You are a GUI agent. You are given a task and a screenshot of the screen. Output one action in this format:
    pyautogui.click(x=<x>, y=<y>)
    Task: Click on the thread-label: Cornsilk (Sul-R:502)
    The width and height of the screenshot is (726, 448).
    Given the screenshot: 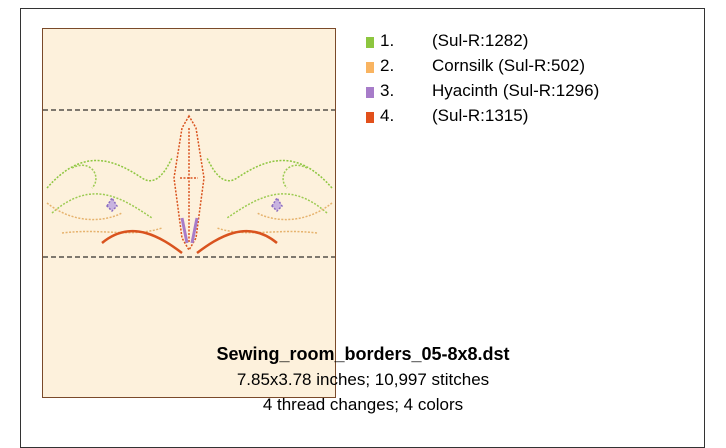 What is the action you would take?
    pyautogui.click(x=509, y=65)
    